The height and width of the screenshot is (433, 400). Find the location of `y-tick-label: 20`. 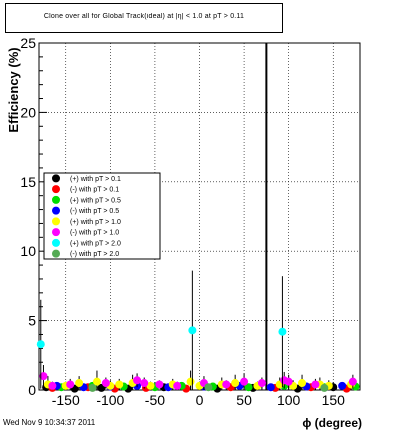

y-tick-label: 20 is located at coordinates (28, 112).